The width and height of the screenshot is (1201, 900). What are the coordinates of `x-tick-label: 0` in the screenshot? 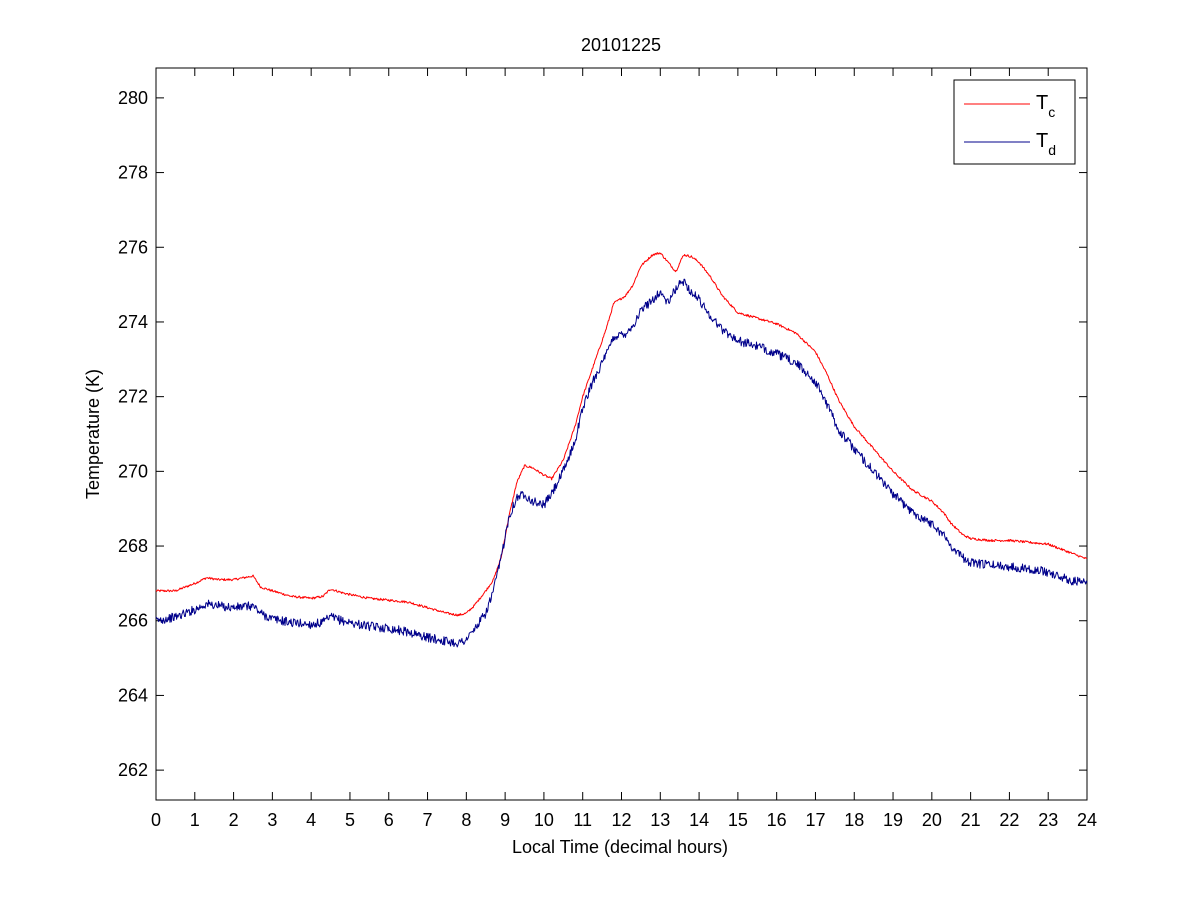 It's located at (156, 820).